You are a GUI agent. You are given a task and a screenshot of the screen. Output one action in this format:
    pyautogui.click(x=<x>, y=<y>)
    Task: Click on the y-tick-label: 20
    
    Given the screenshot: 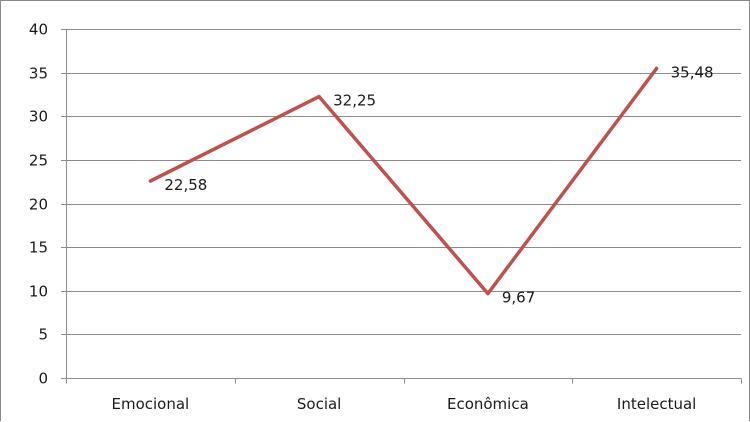 What is the action you would take?
    pyautogui.click(x=38, y=205)
    